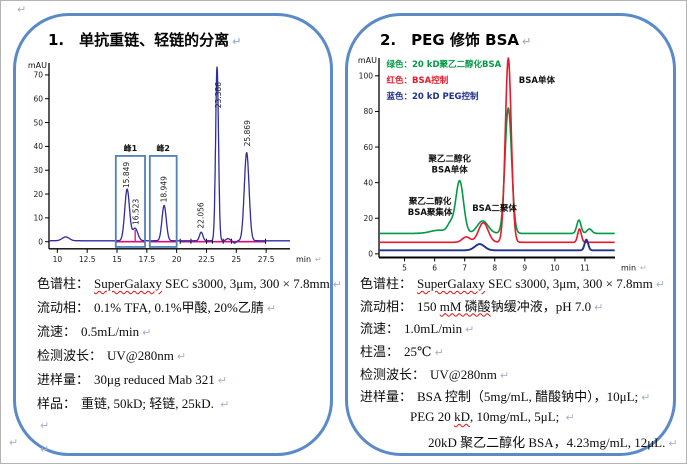 This screenshot has width=687, height=464. What do you see at coordinates (189, 357) in the screenshot?
I see `spec-line: 检测波长： UV@280nm ↵` at bounding box center [189, 357].